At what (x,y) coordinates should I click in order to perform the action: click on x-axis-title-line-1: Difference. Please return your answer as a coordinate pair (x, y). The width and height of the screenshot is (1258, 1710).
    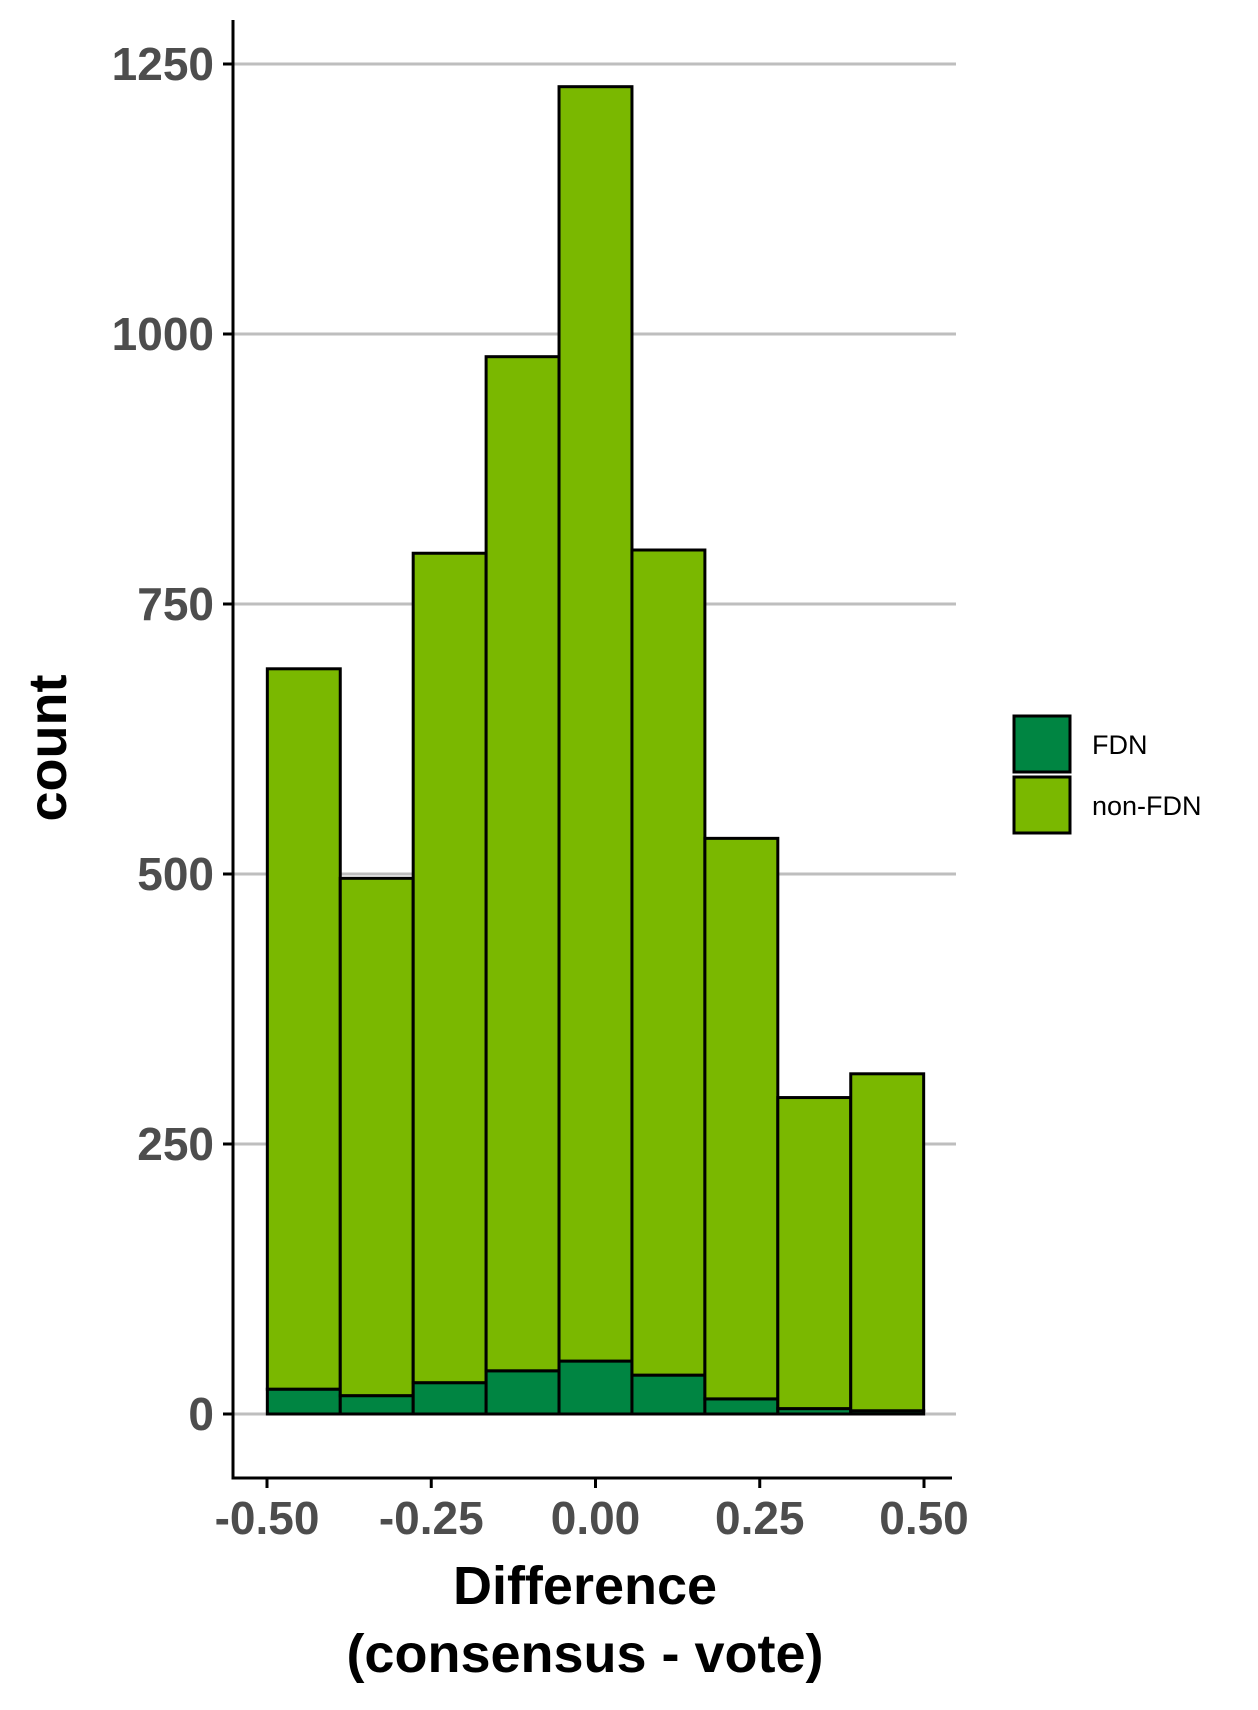
    Looking at the image, I should click on (585, 1586).